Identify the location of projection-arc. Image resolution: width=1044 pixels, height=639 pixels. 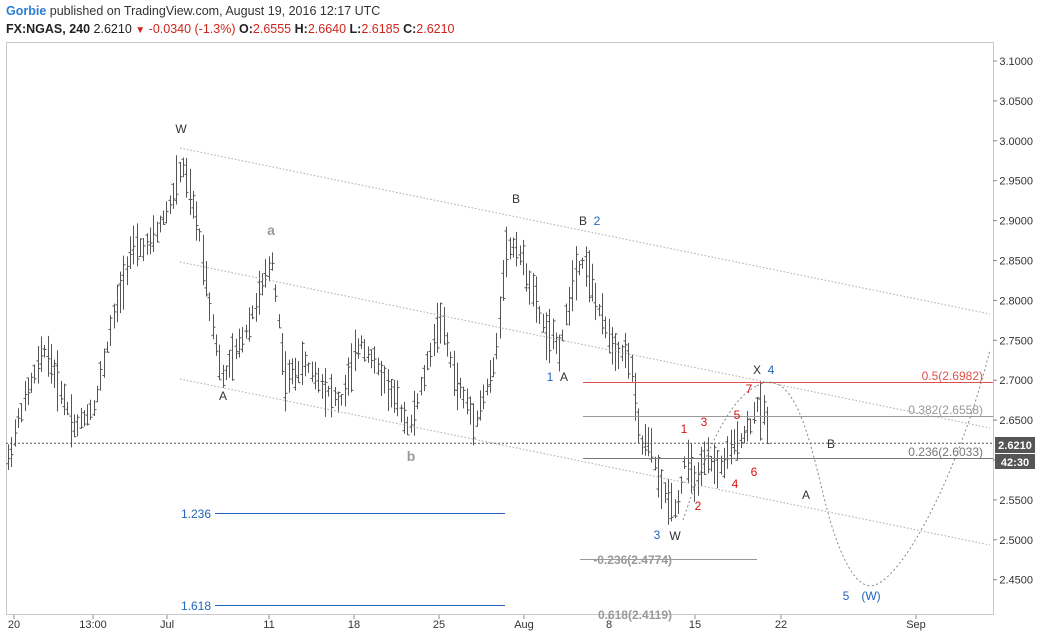
(720, 453).